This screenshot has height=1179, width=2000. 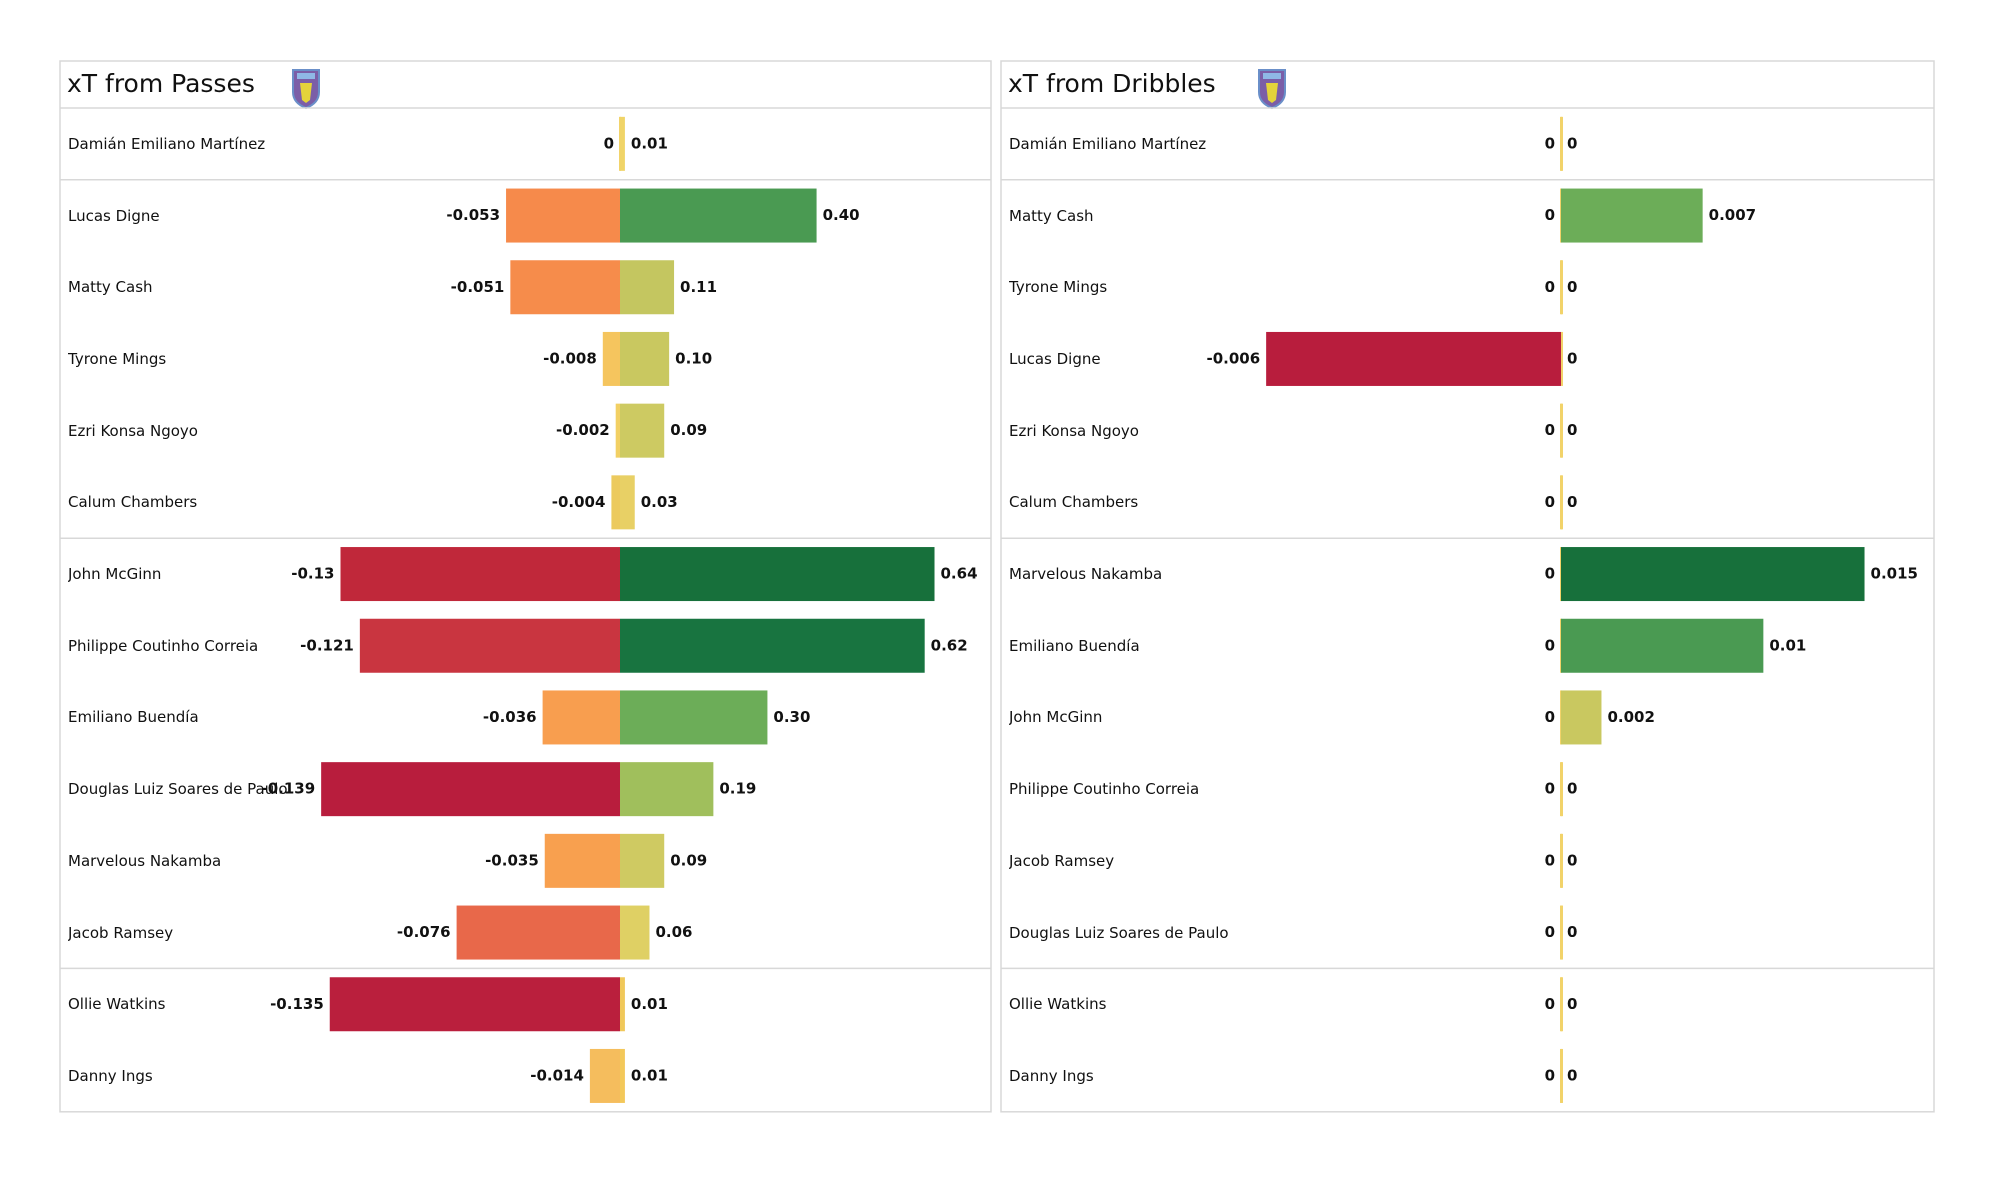 I want to click on player-name: John McGinn, so click(x=1056, y=717).